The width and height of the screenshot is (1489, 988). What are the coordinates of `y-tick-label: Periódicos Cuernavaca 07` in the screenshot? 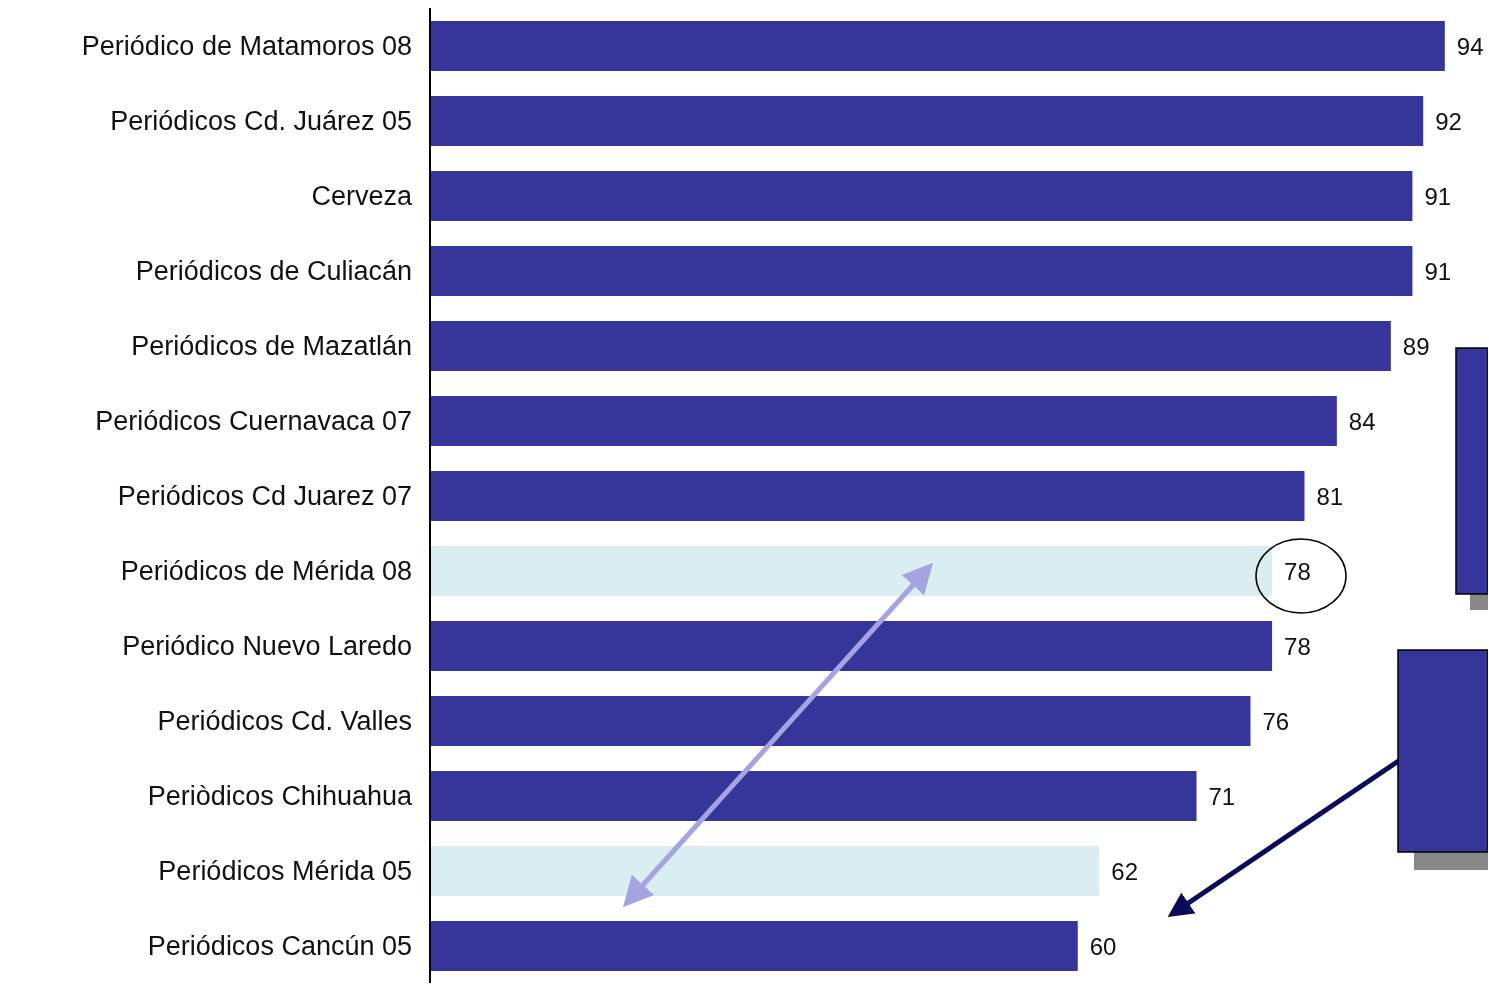 It's located at (253, 421).